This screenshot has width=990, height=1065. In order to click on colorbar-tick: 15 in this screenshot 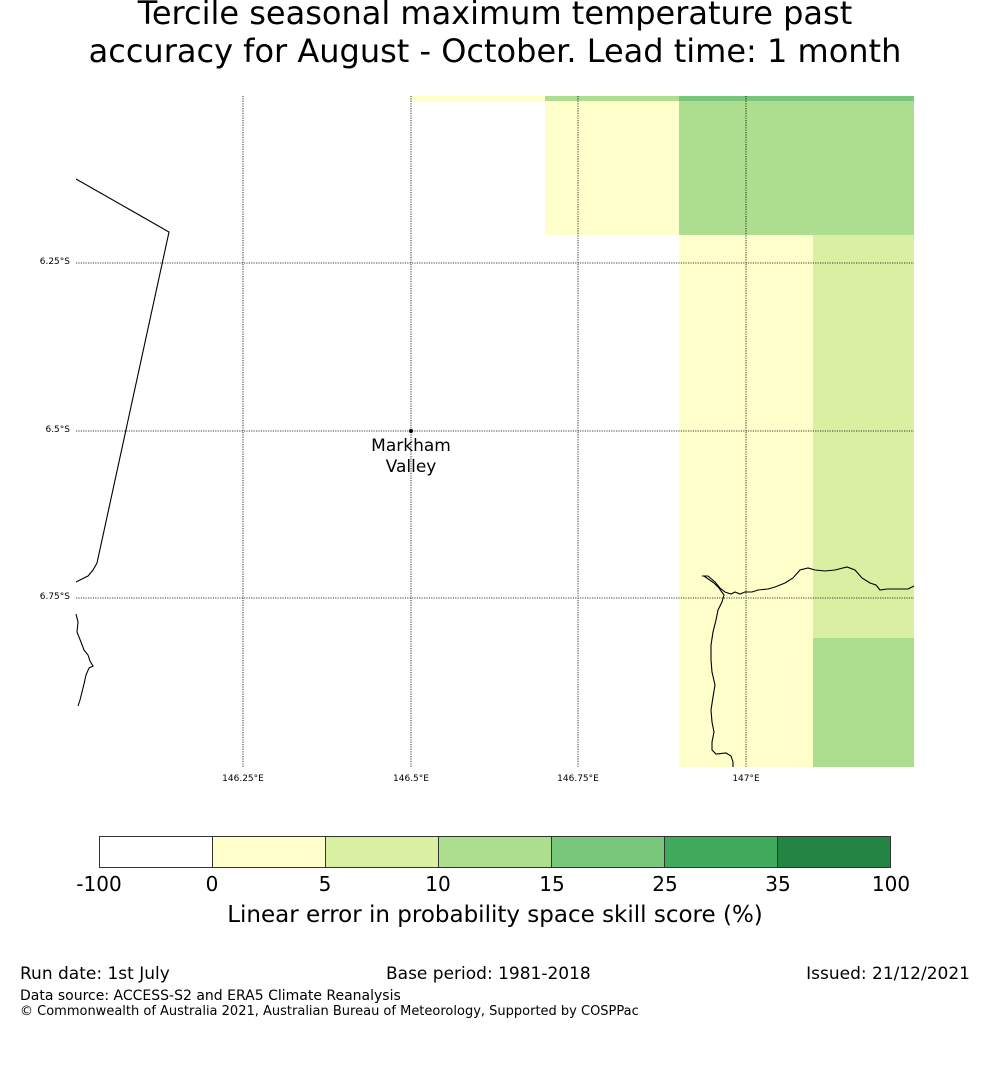, I will do `click(552, 884)`.